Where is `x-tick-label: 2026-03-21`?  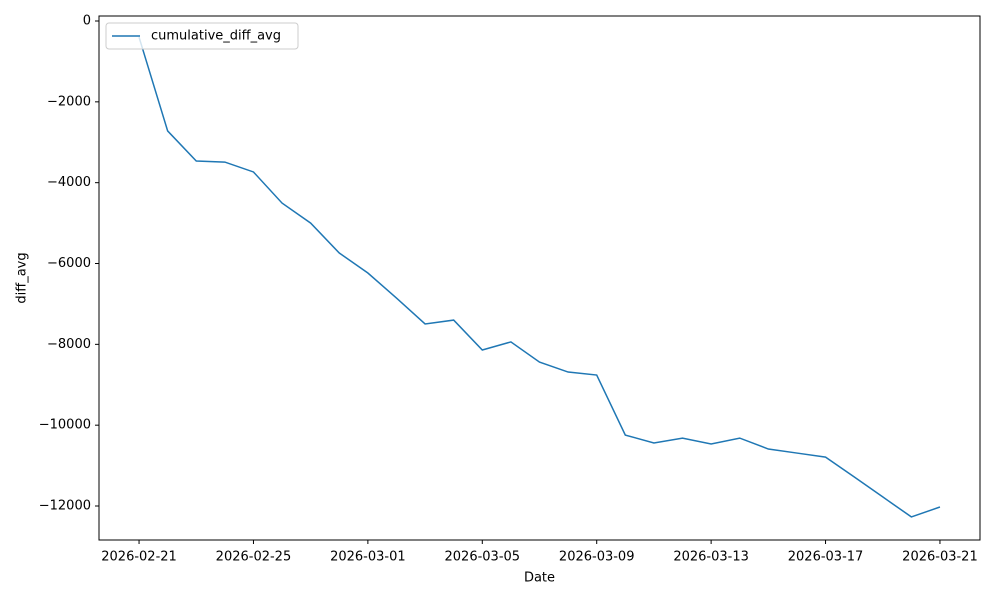 x-tick-label: 2026-03-21 is located at coordinates (940, 557).